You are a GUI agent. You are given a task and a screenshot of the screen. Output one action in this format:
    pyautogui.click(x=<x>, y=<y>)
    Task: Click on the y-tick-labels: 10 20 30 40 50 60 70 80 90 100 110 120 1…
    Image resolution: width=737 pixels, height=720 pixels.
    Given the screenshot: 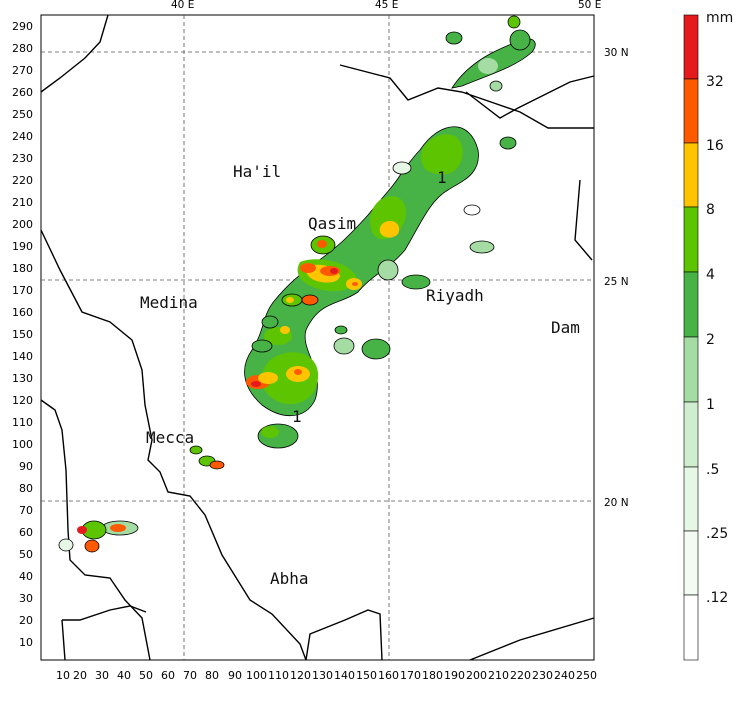 What is the action you would take?
    pyautogui.click(x=22, y=334)
    